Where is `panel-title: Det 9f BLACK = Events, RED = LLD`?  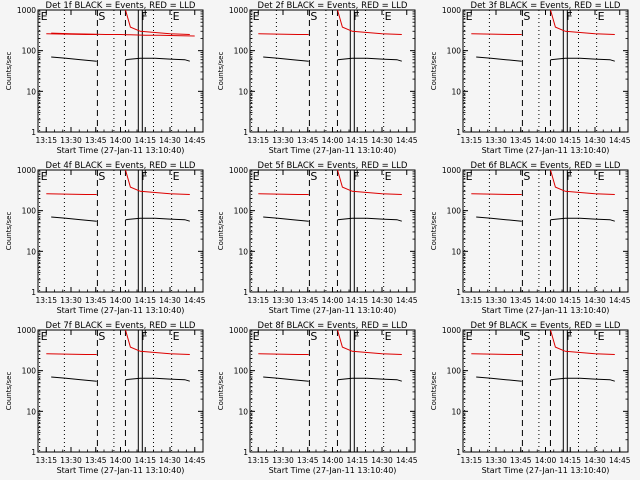
panel-title: Det 9f BLACK = Events, RED = LLD is located at coordinates (546, 326).